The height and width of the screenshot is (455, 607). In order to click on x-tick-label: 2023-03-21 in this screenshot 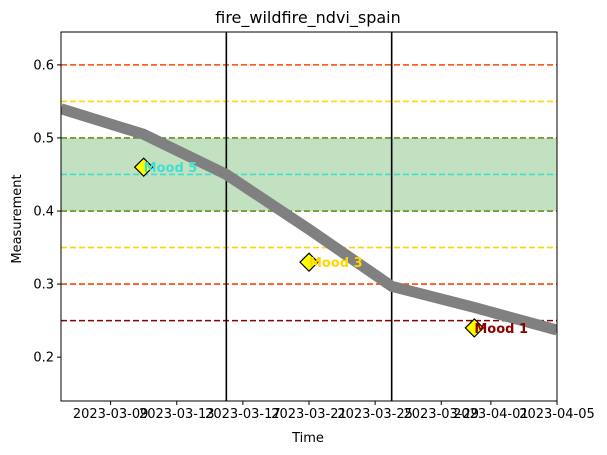, I will do `click(309, 414)`.